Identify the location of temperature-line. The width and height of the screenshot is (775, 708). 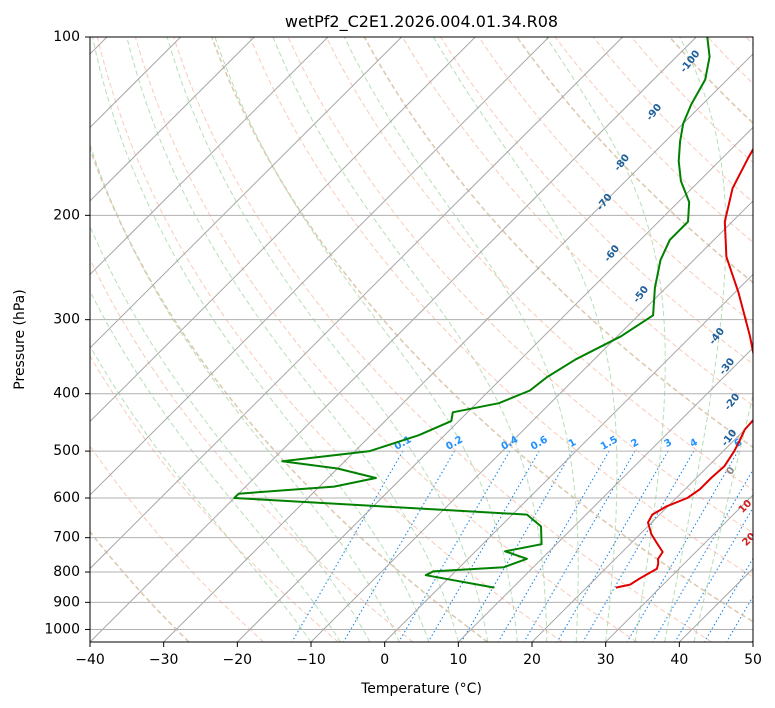
(684, 368).